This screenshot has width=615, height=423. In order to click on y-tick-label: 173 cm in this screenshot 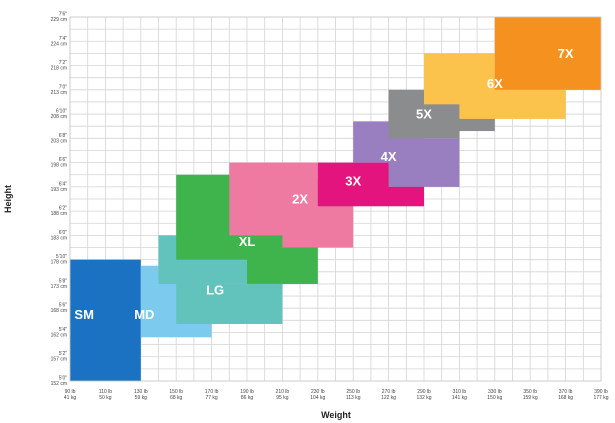, I will do `click(59, 287)`.